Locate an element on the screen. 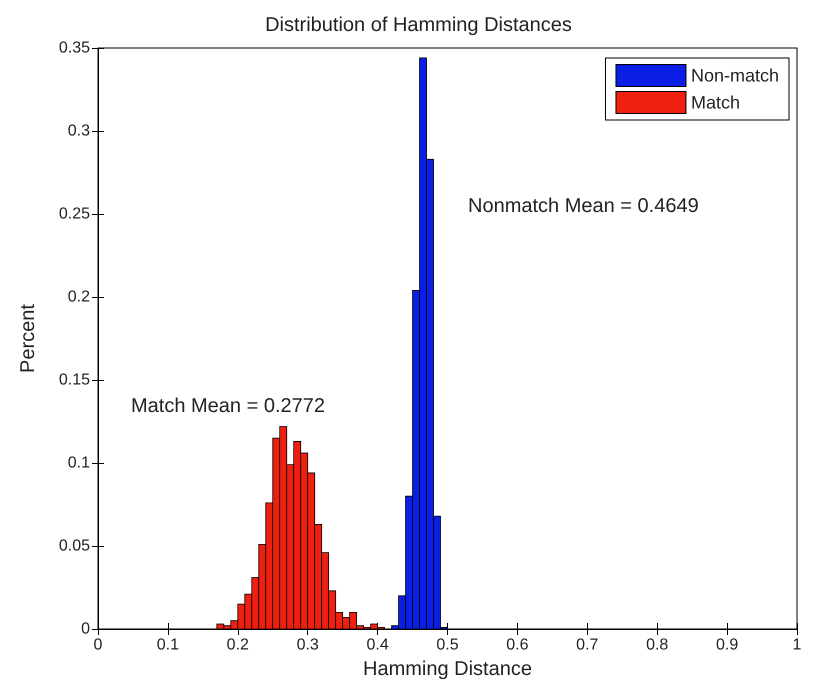 This screenshot has height=696, width=837. y-tick-label: 0.2 is located at coordinates (79, 297).